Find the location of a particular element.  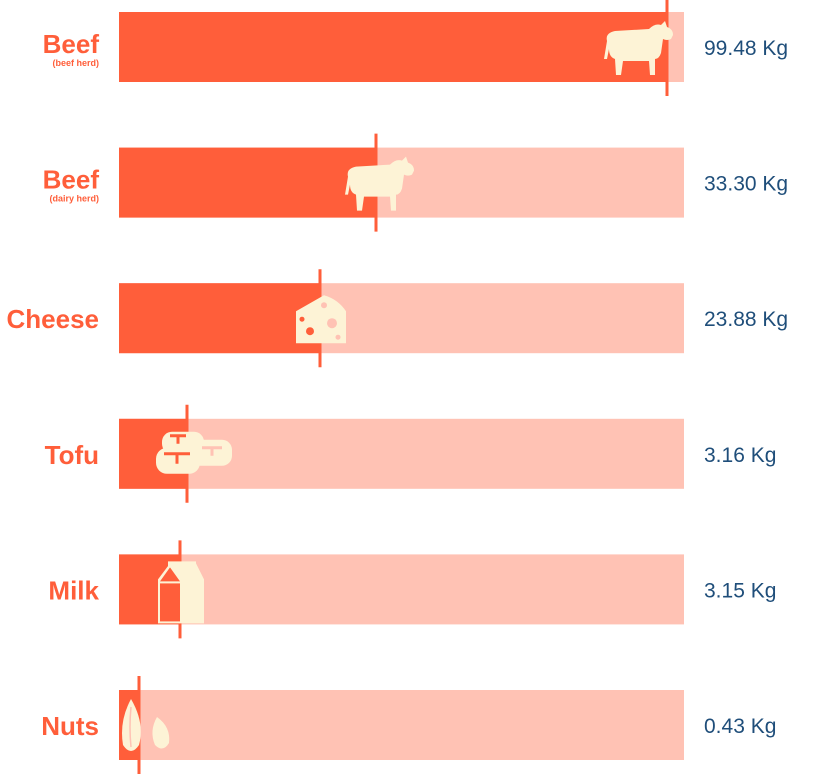

bar-row: Beef(beef herd) 99.48 Kg is located at coordinates (415, 48).